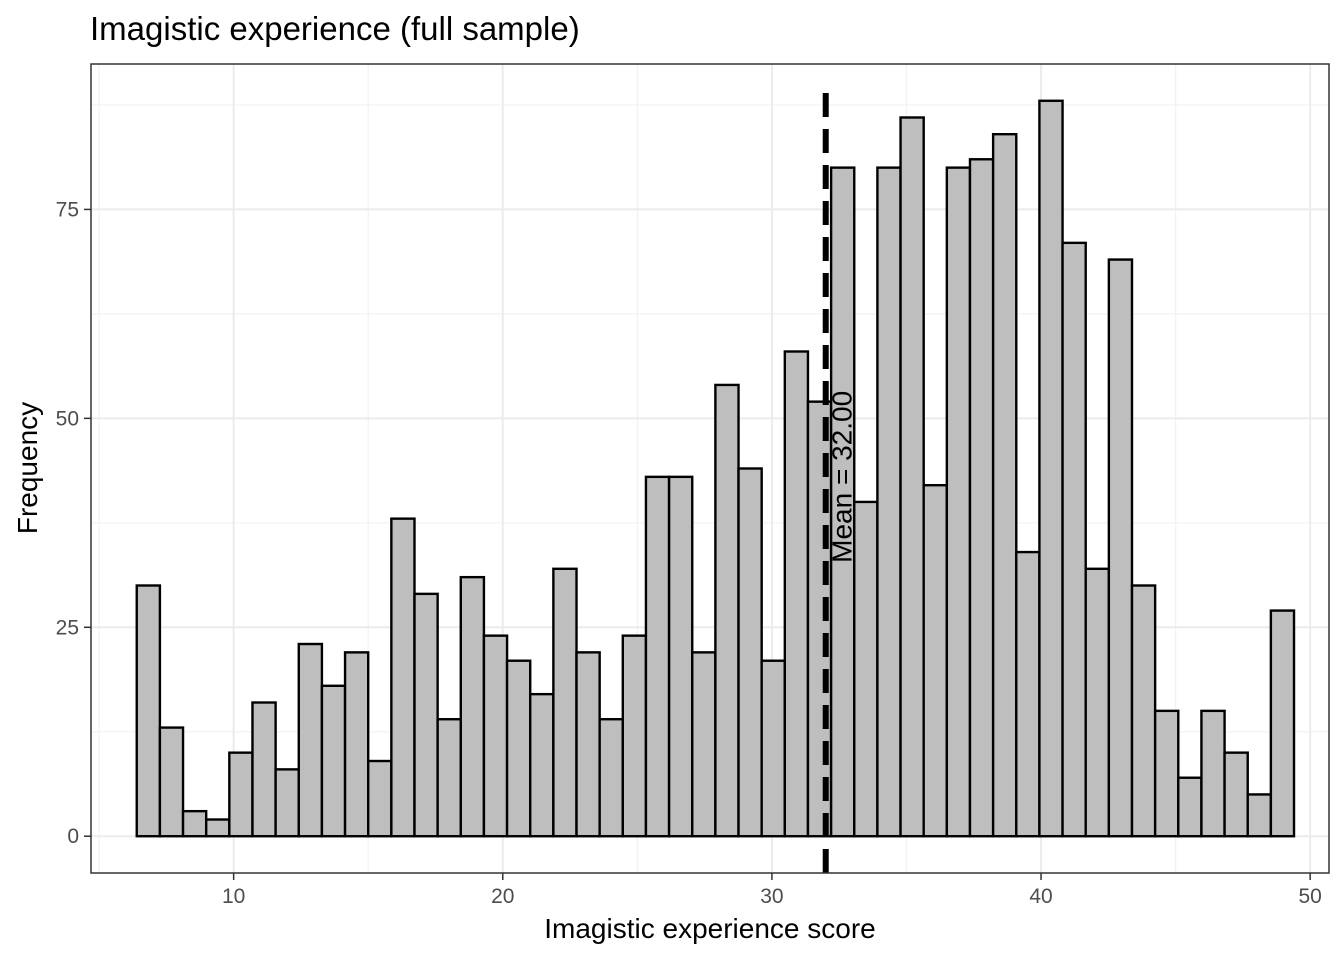 The height and width of the screenshot is (960, 1344). Describe the element at coordinates (67, 627) in the screenshot. I see `y-tick-label: 25` at that location.